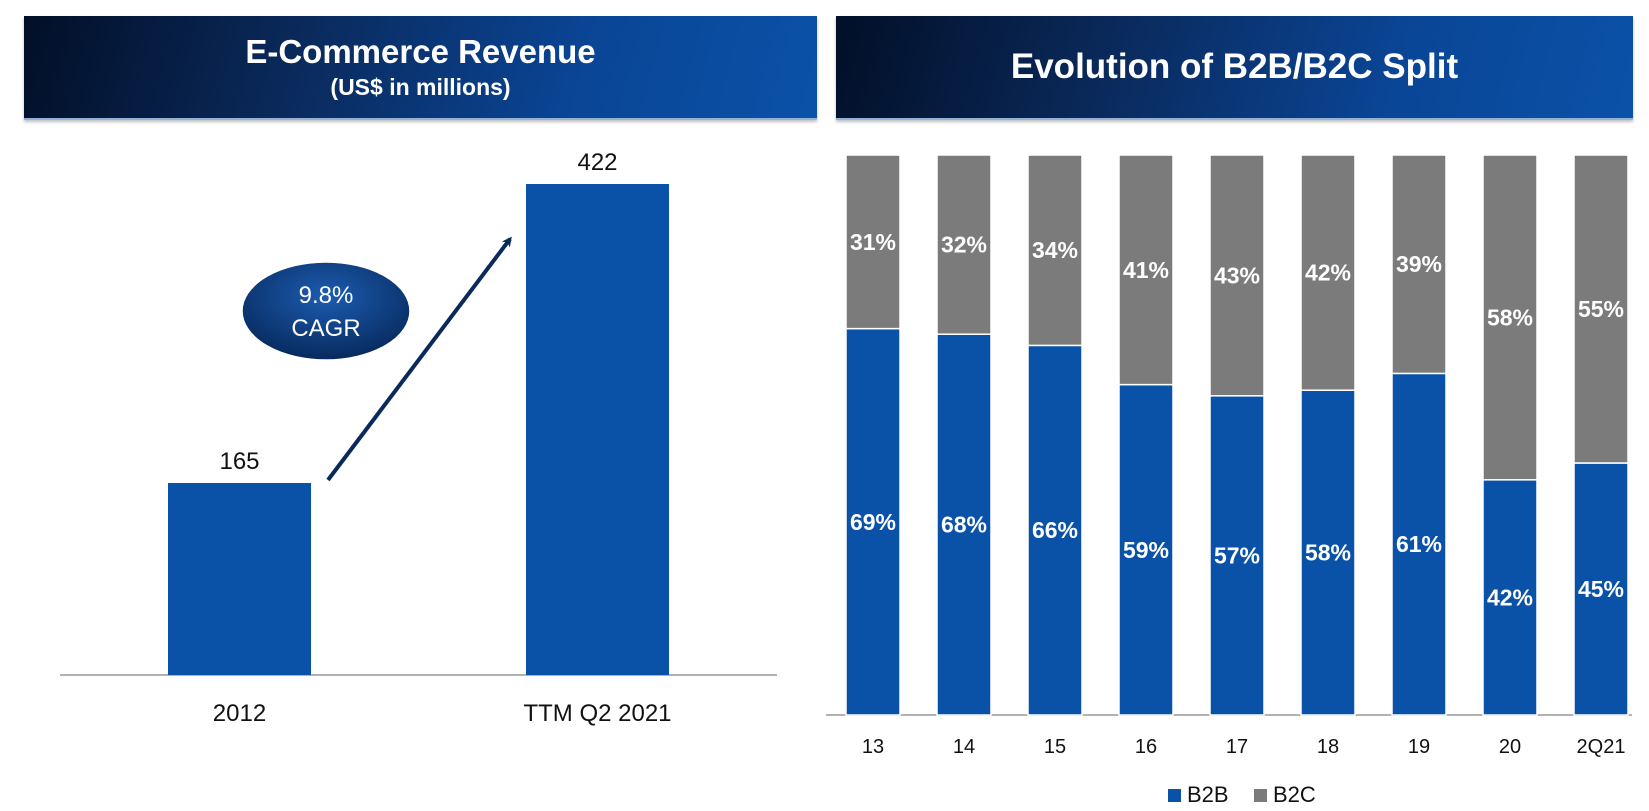 Image resolution: width=1649 pixels, height=811 pixels. I want to click on b2c-percent-label: 31%, so click(873, 242).